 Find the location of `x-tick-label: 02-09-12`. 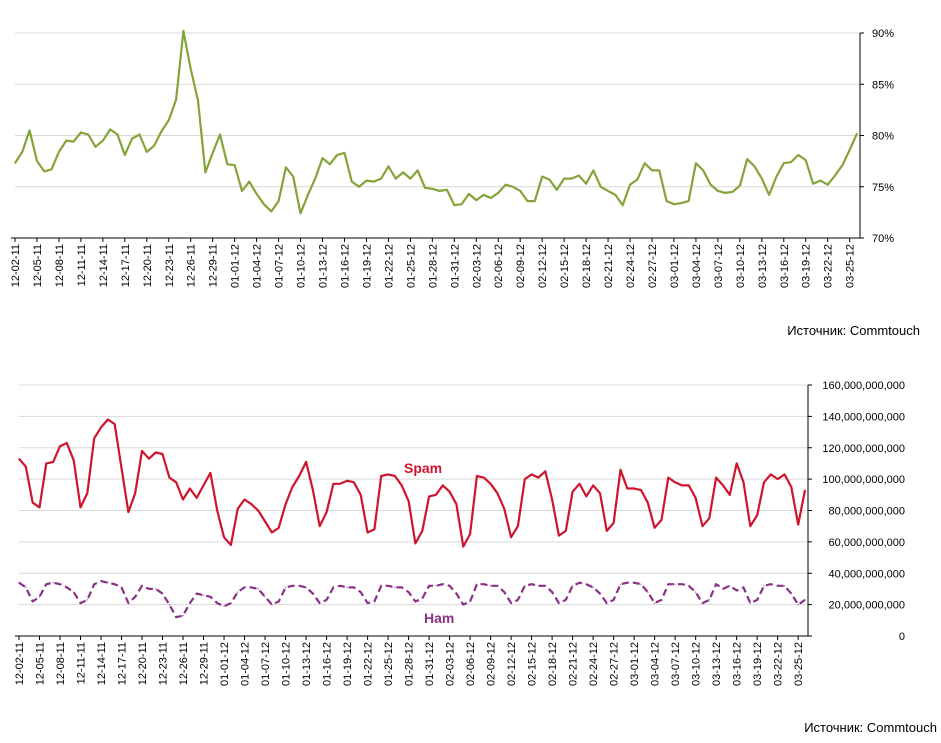

x-tick-label: 02-09-12 is located at coordinates (521, 266).